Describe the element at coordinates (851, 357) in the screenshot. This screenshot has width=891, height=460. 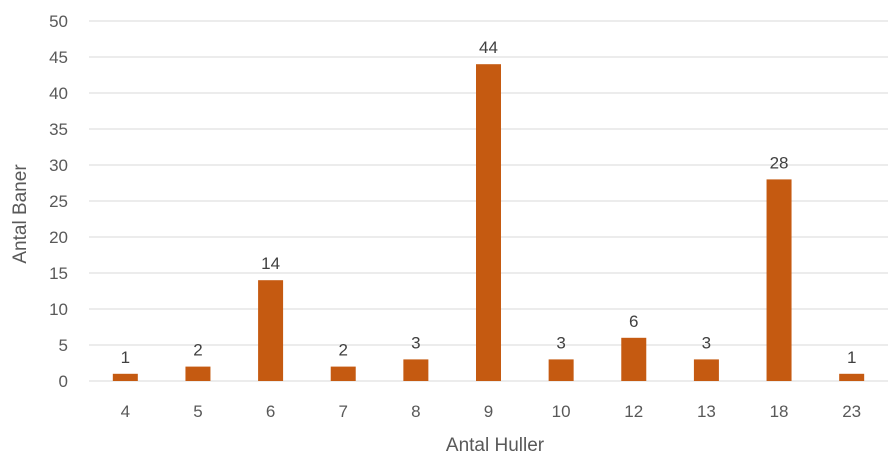
I see `data-label-23: 1` at that location.